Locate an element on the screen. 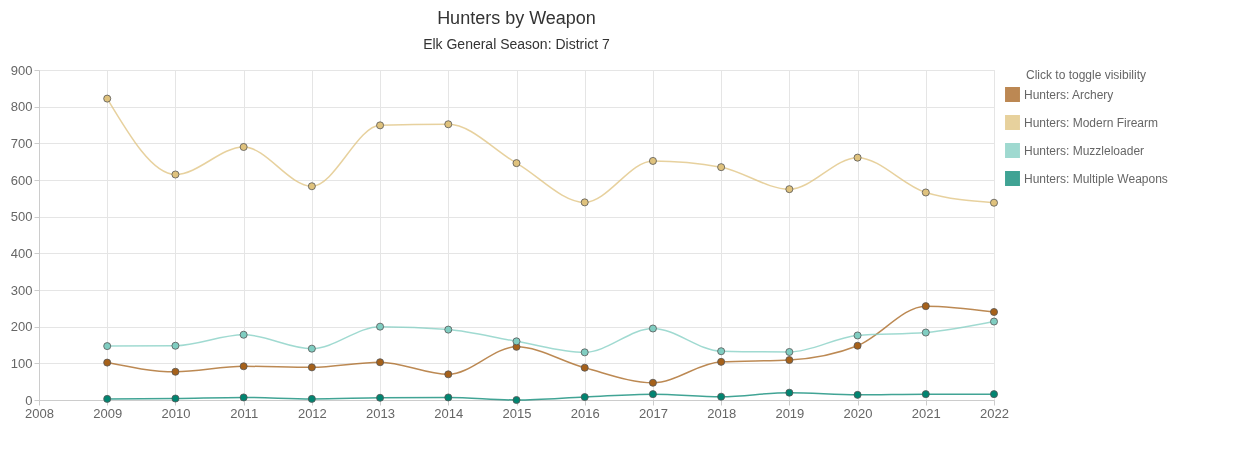 The height and width of the screenshot is (465, 1257). y-tick-label: 100 is located at coordinates (21, 363).